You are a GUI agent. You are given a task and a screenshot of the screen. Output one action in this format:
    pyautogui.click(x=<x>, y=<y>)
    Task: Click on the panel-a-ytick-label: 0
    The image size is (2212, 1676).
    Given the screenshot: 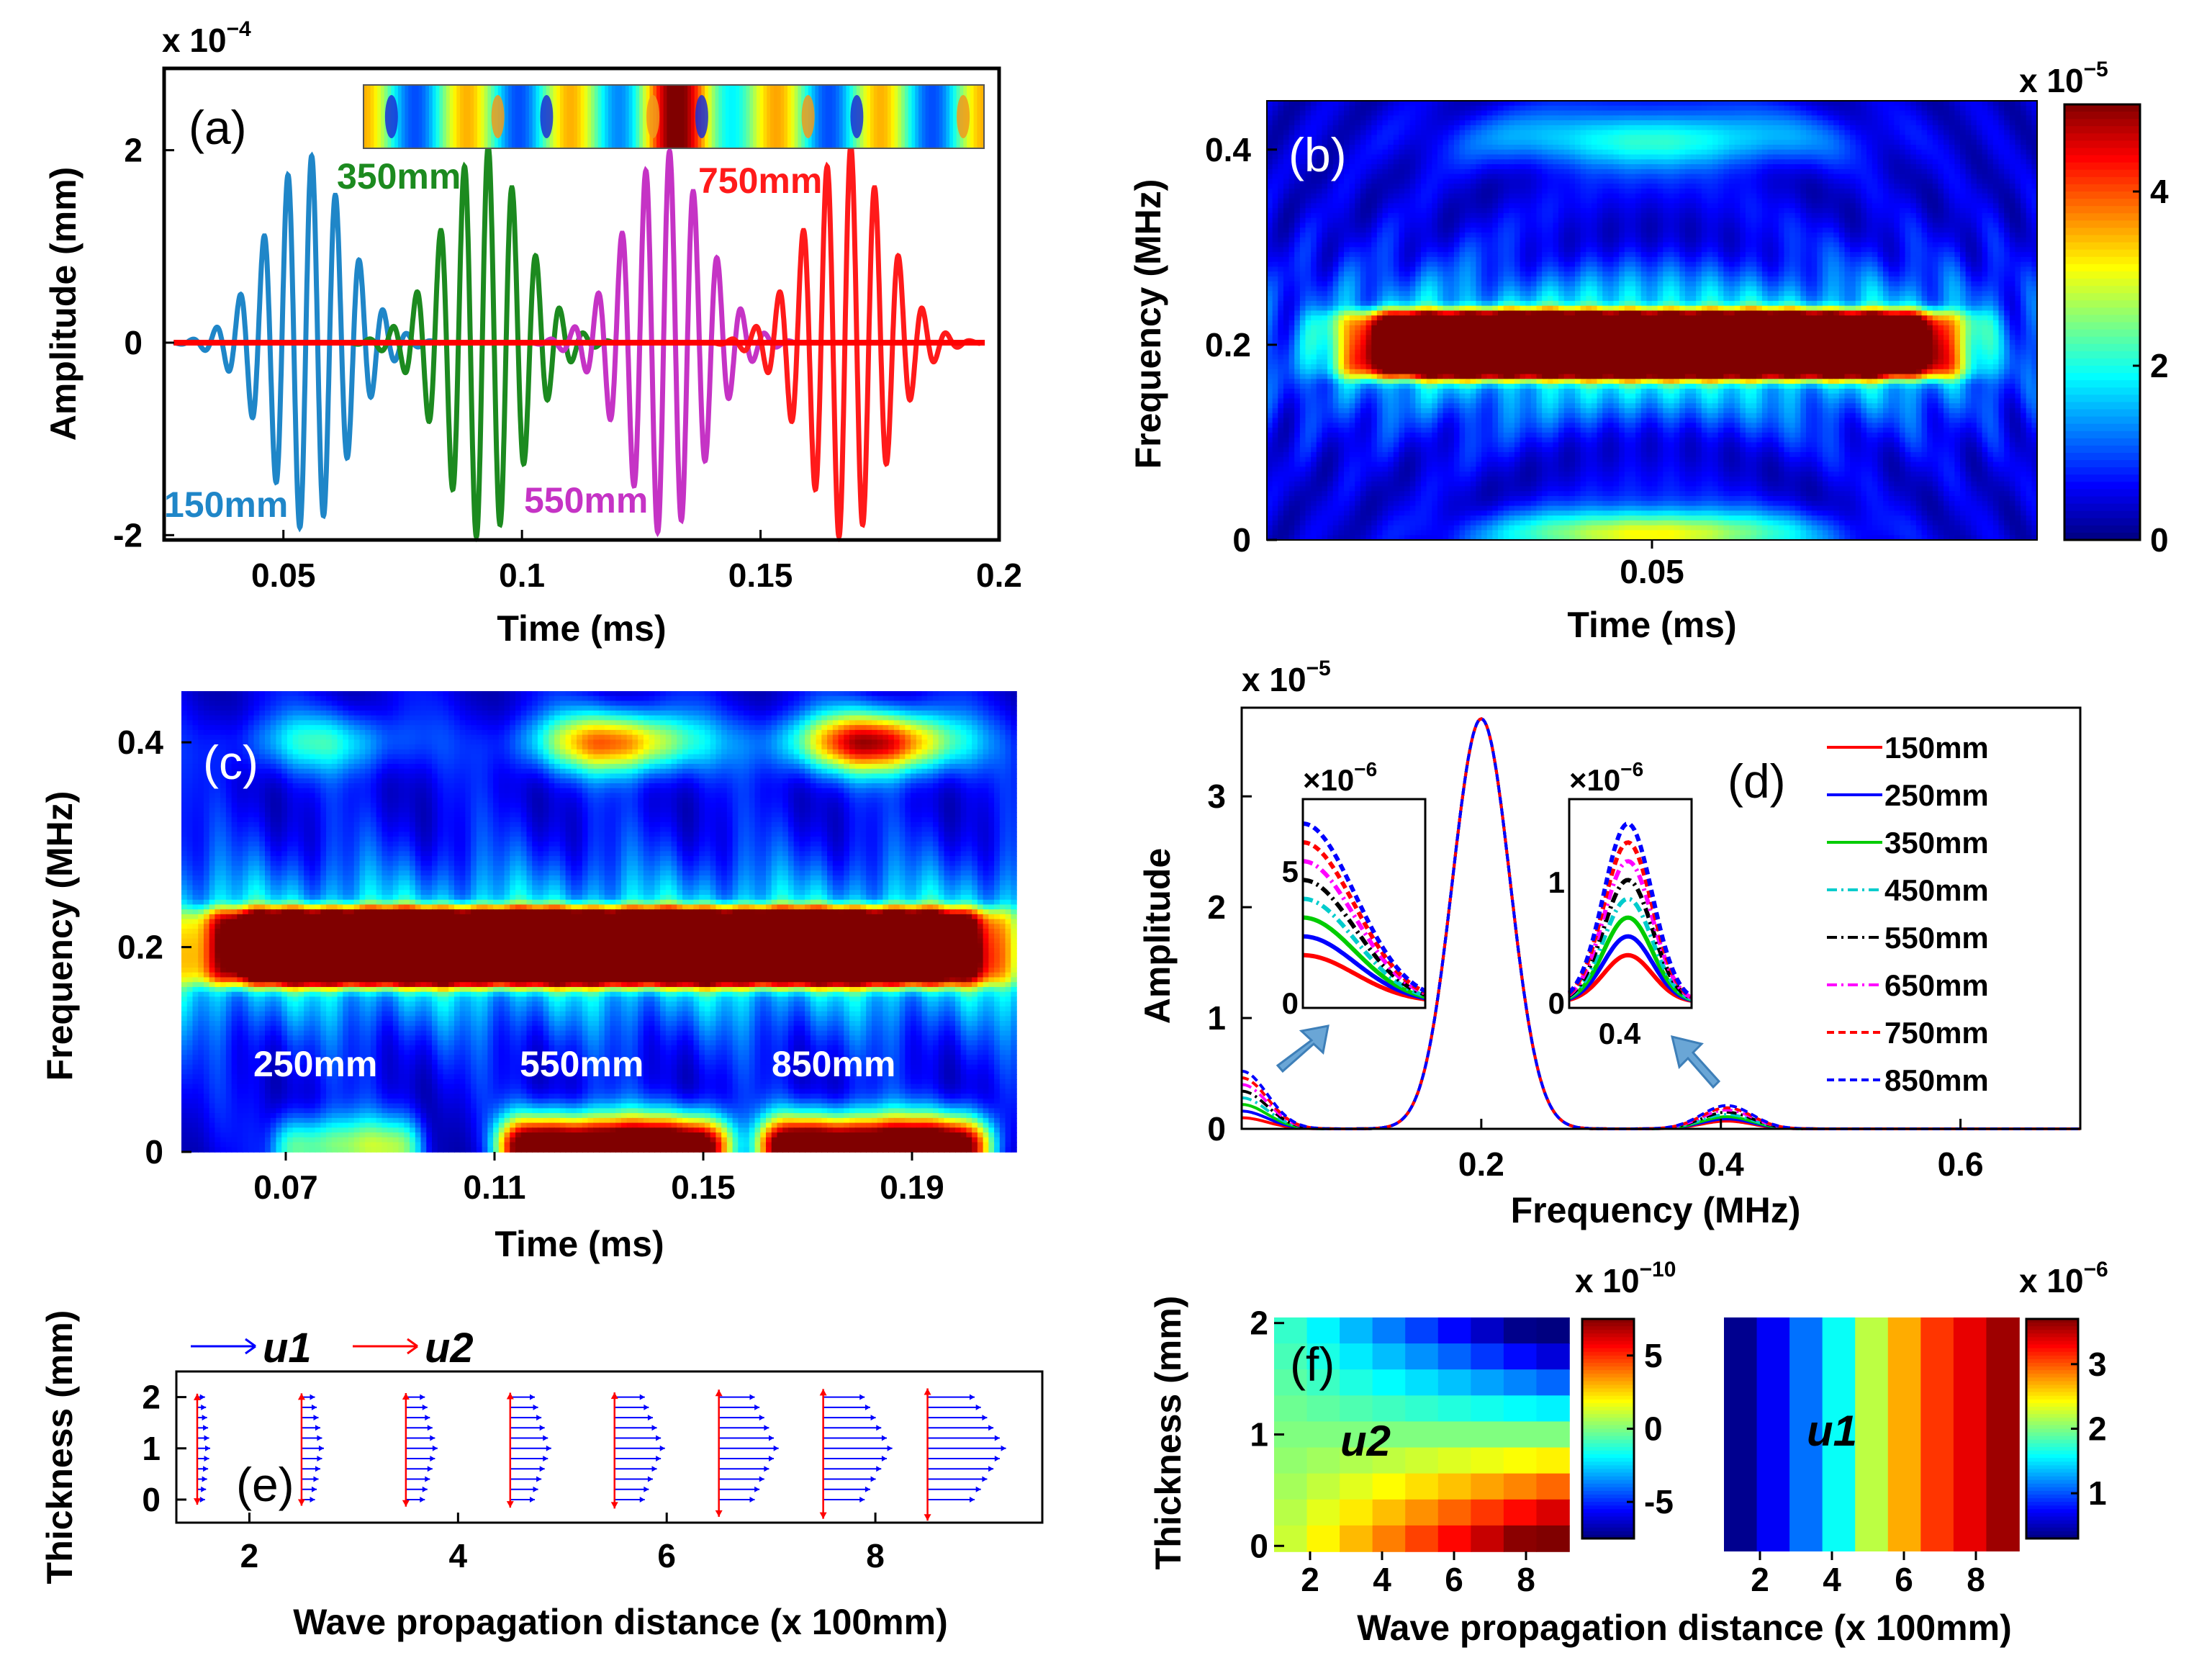 What is the action you would take?
    pyautogui.click(x=133, y=342)
    